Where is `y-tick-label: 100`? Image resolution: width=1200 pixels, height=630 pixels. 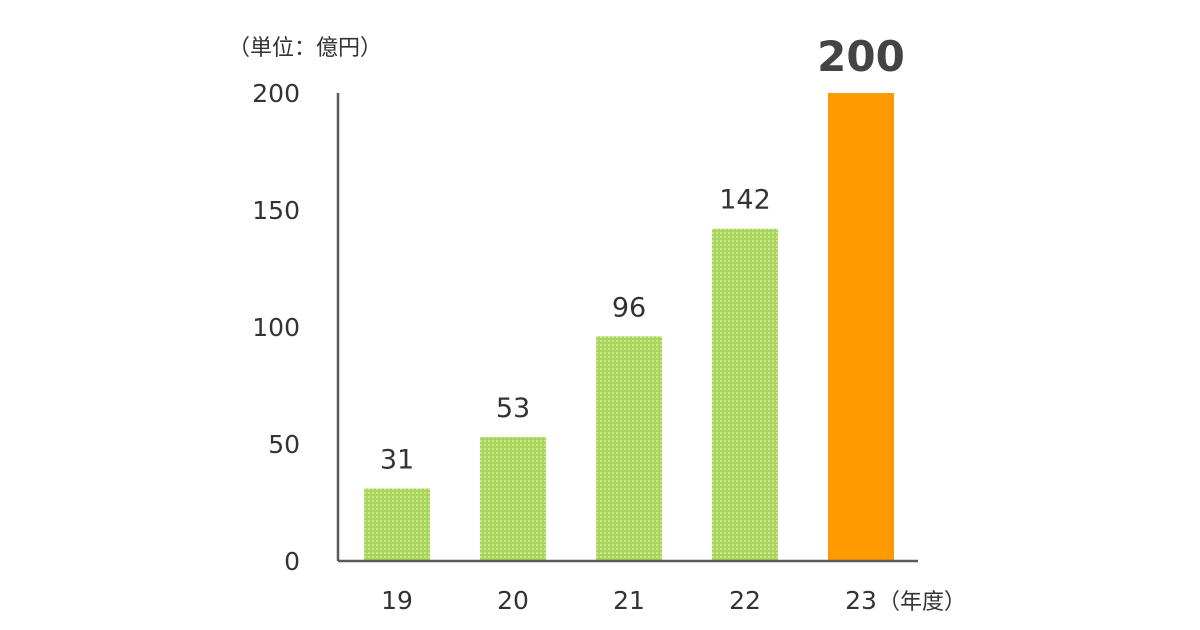
y-tick-label: 100 is located at coordinates (276, 327).